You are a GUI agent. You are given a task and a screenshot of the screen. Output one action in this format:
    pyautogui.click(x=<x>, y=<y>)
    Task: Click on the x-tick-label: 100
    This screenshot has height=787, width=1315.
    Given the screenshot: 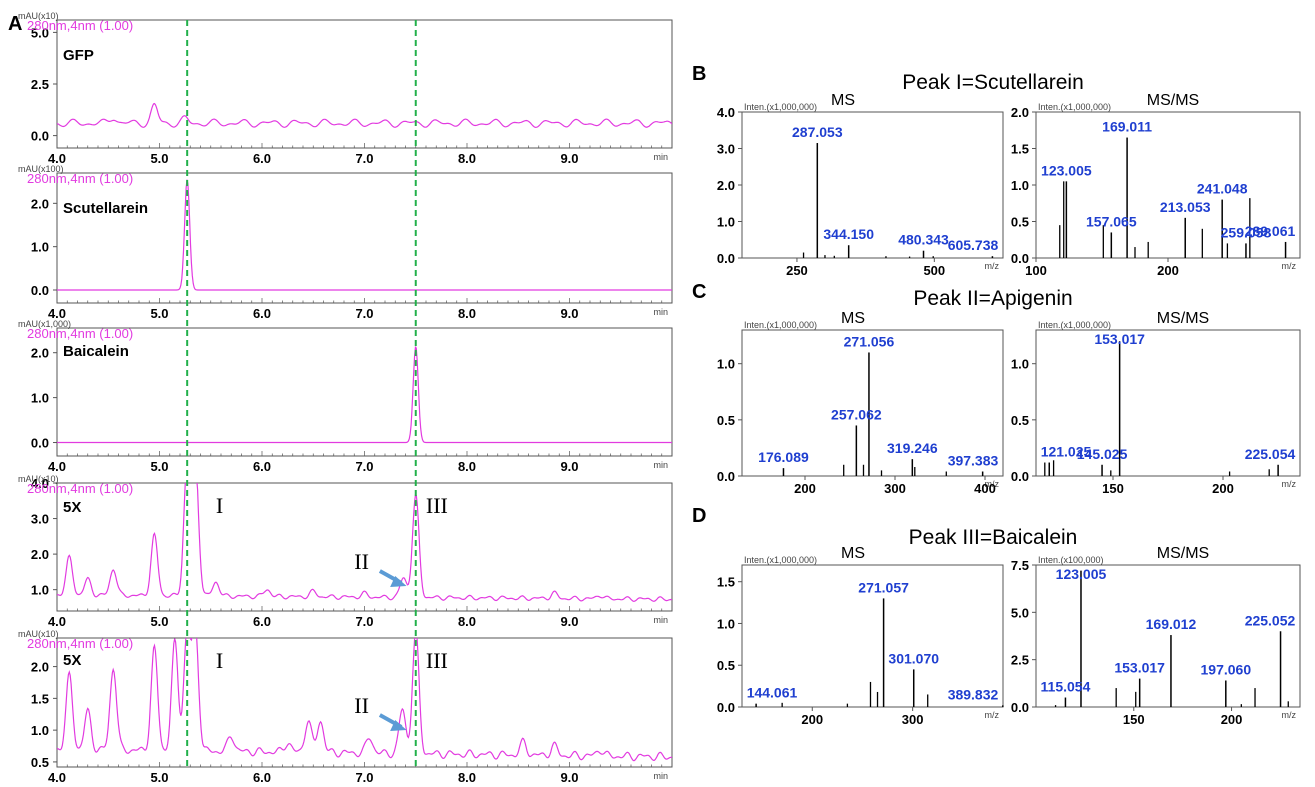 What is the action you would take?
    pyautogui.click(x=1036, y=270)
    